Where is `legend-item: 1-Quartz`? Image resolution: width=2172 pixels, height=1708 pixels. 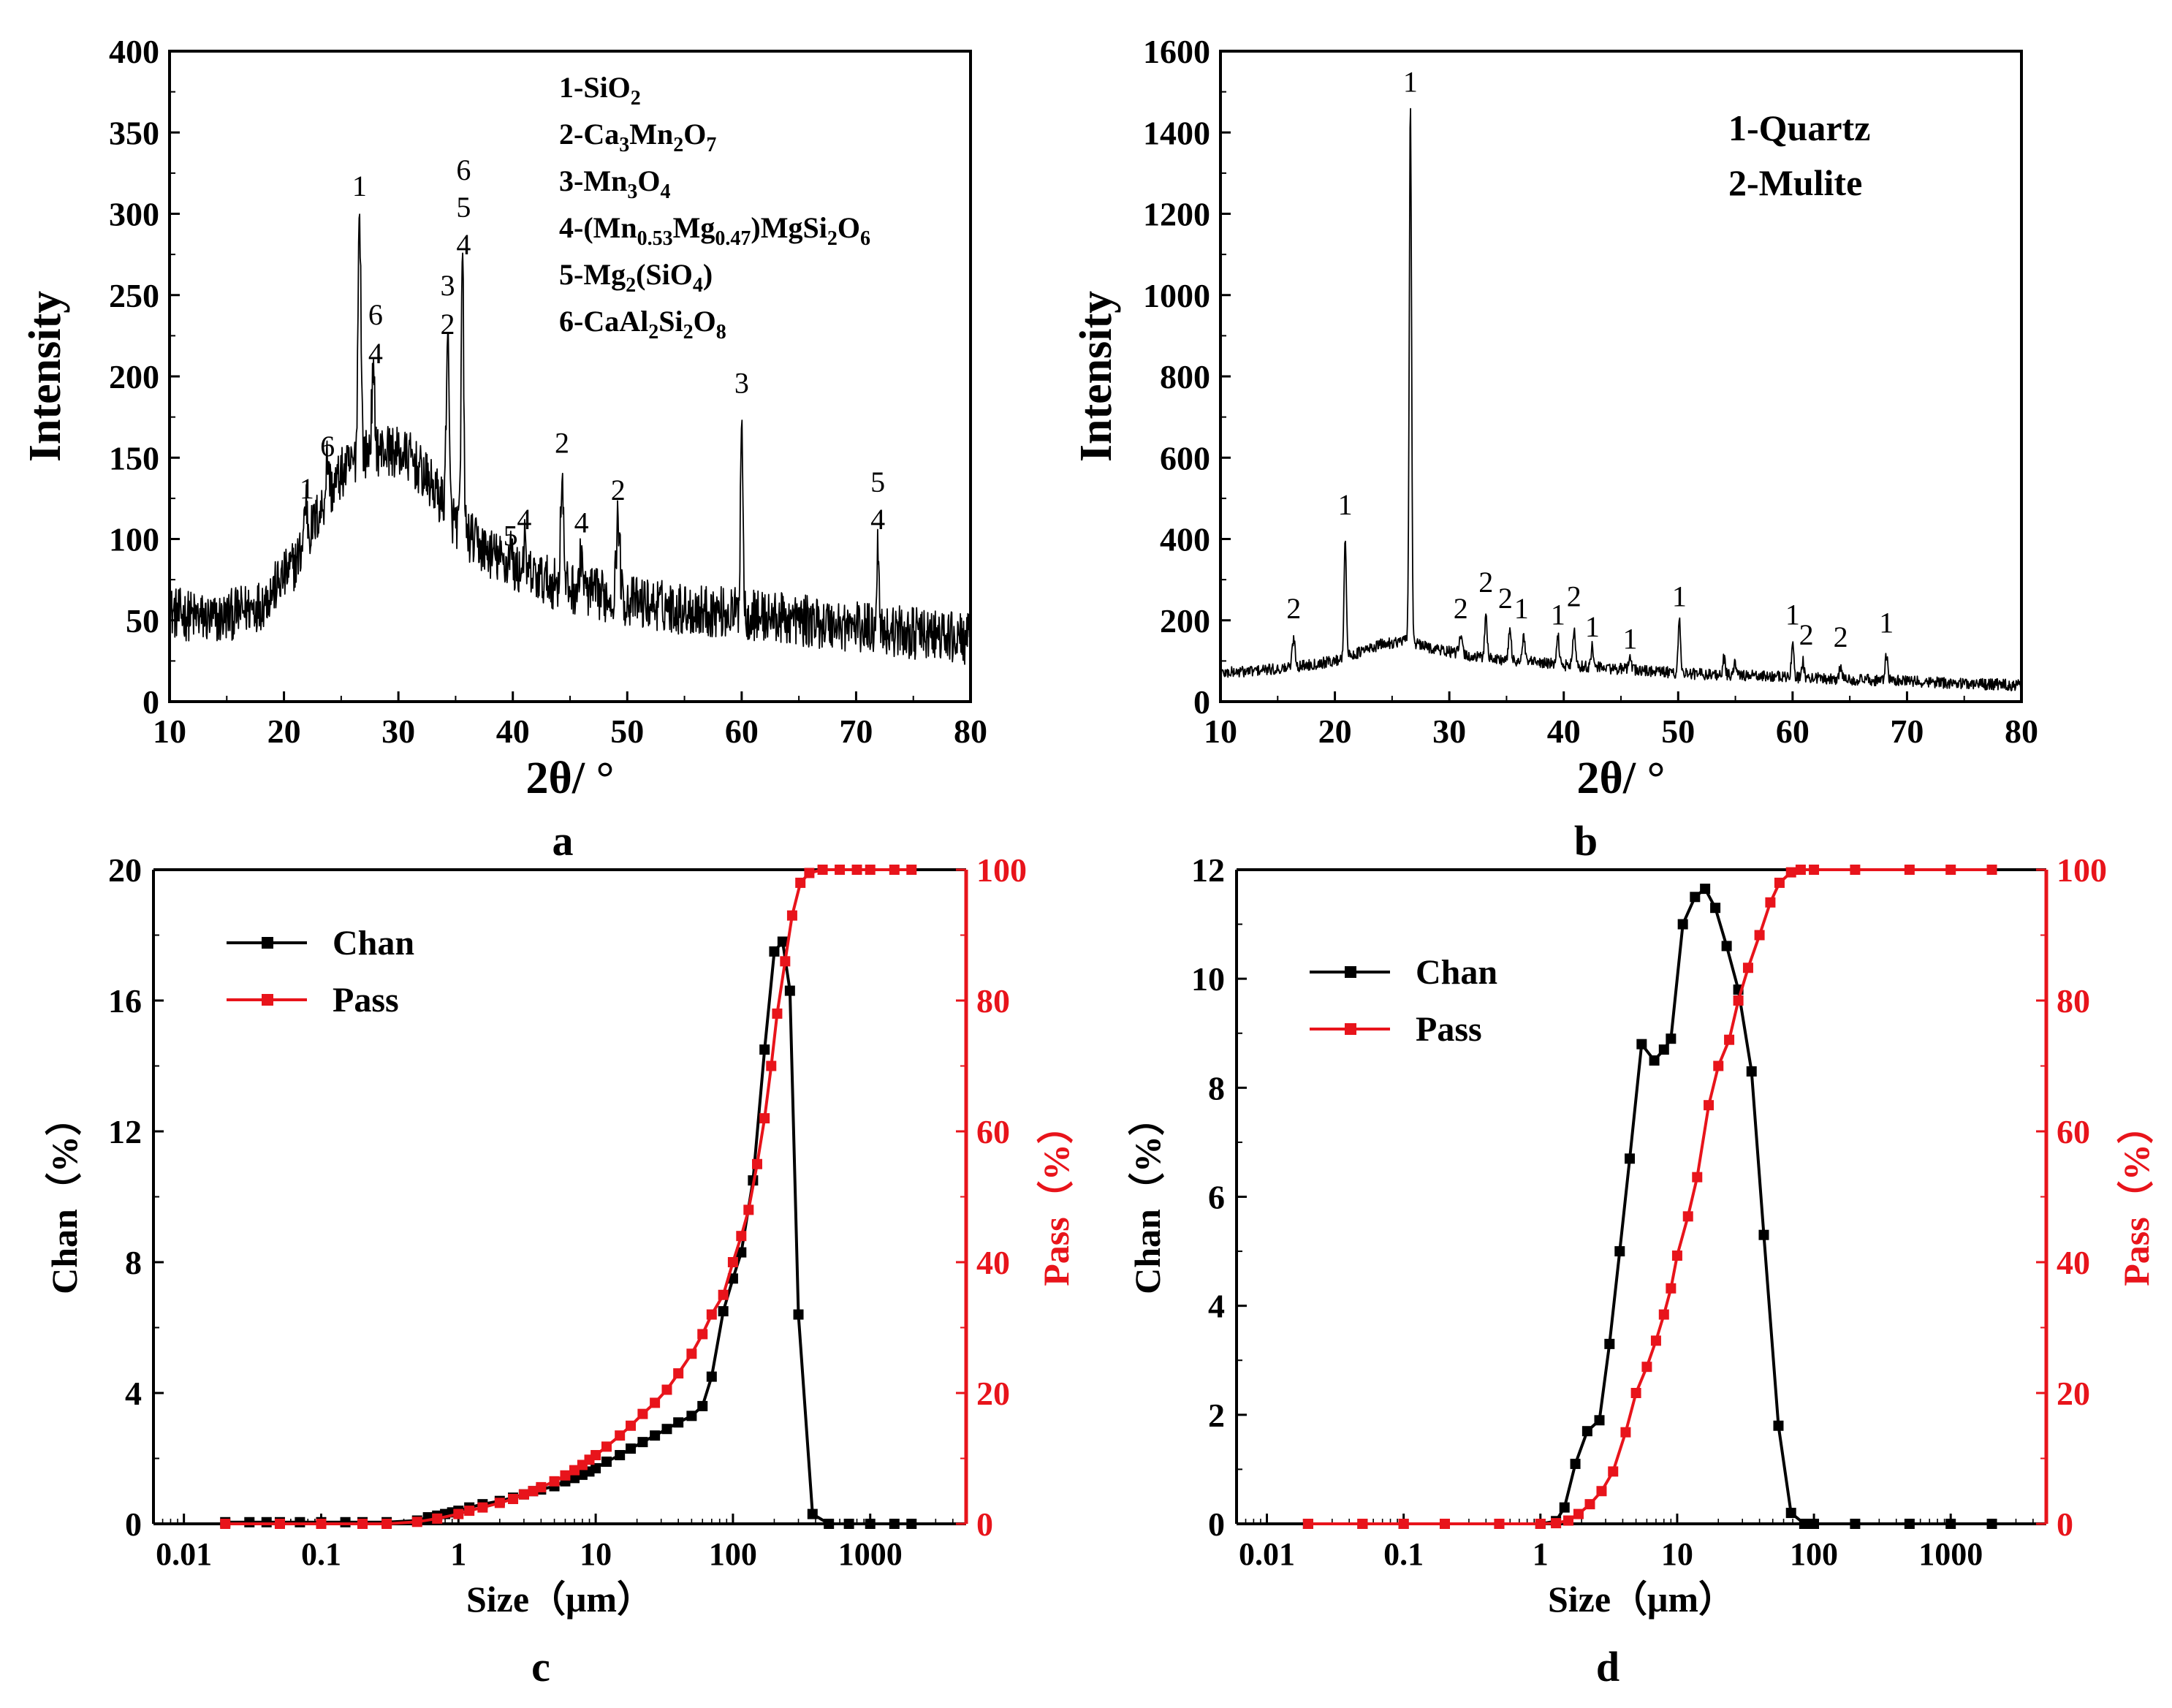 legend-item: 1-Quartz is located at coordinates (1799, 128).